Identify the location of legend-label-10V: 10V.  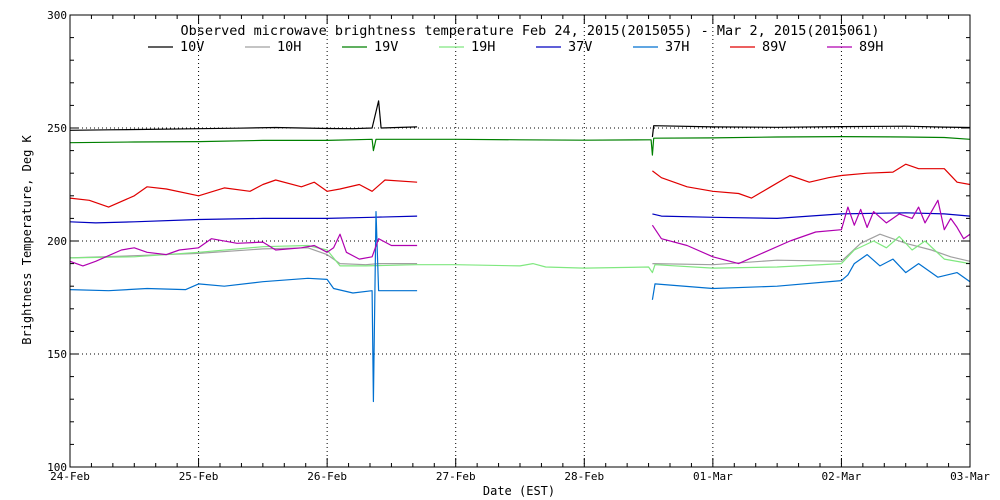
(192, 47).